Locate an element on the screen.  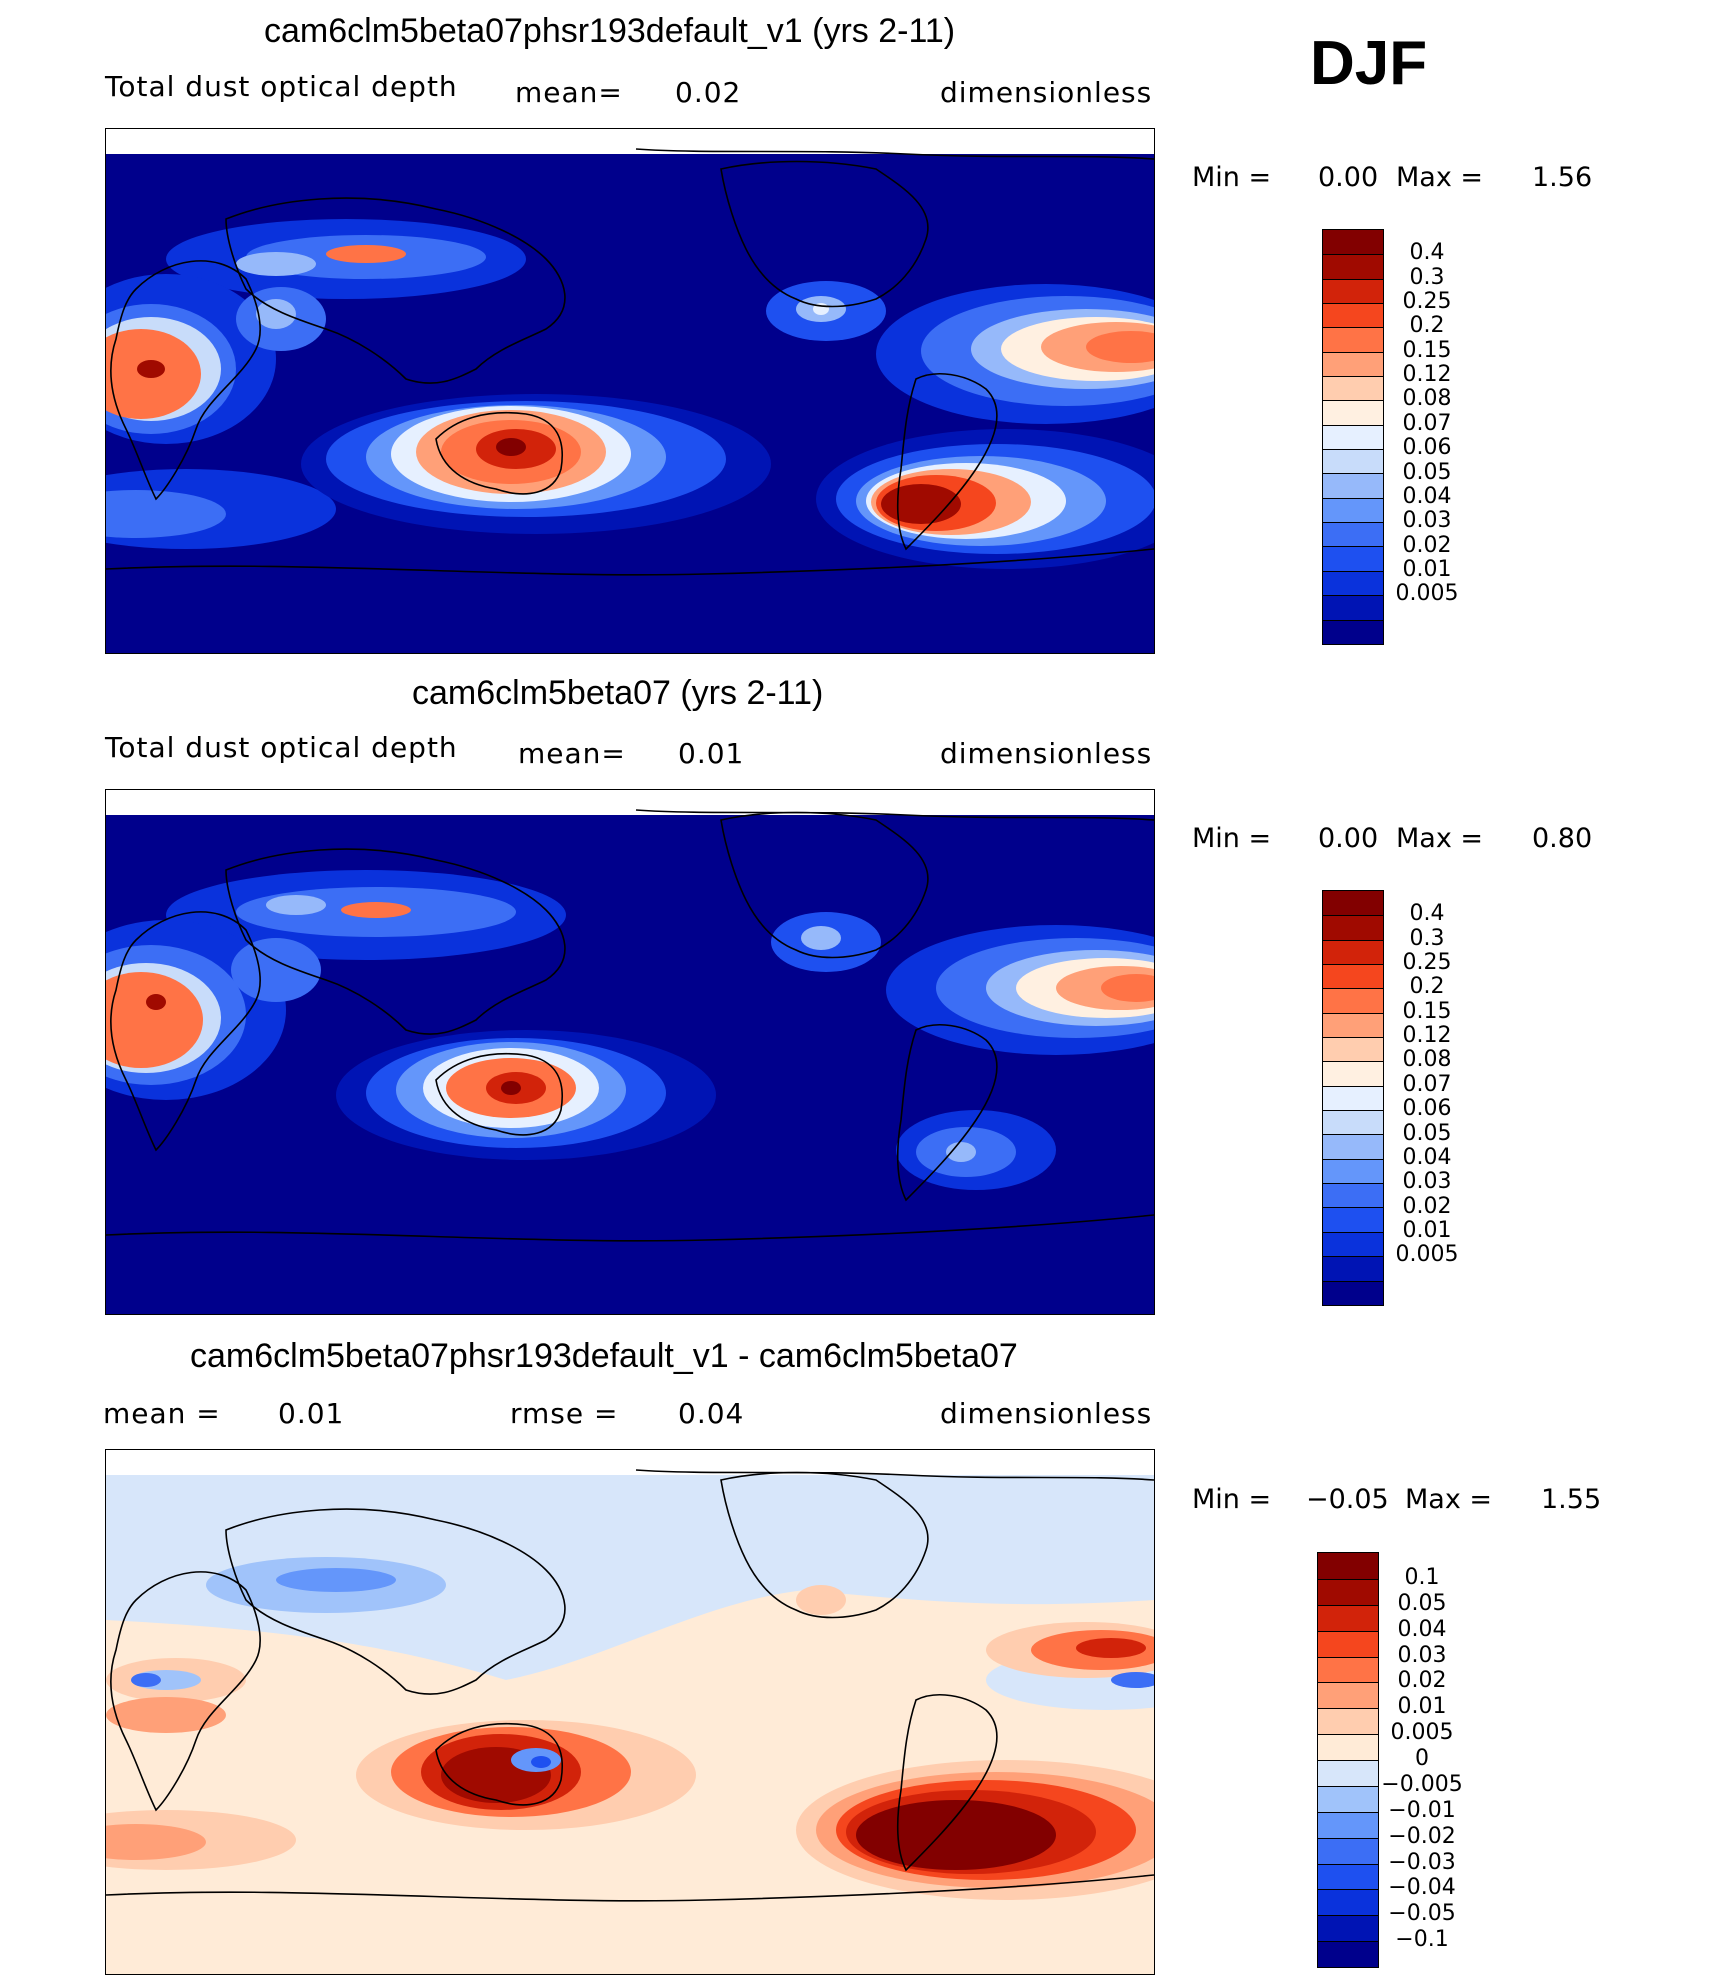
panel3-units: dimensionless is located at coordinates (1046, 1413).